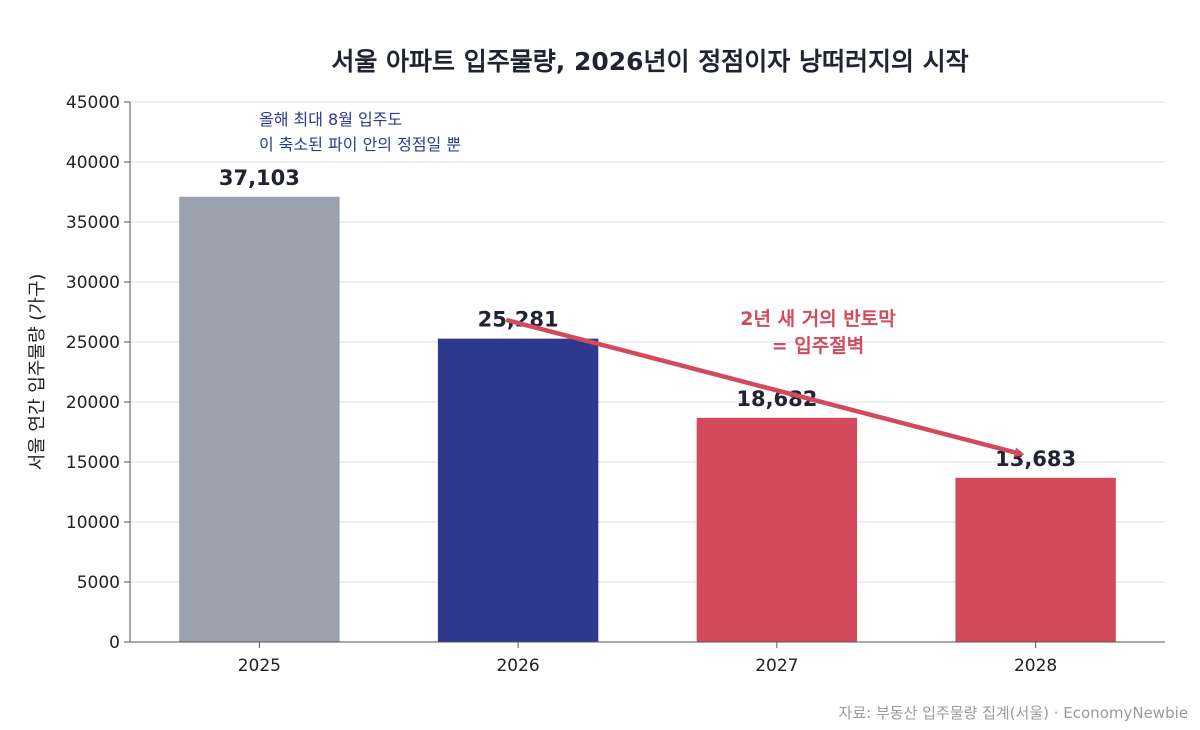  I want to click on y-tick-label: 15000, so click(93, 463).